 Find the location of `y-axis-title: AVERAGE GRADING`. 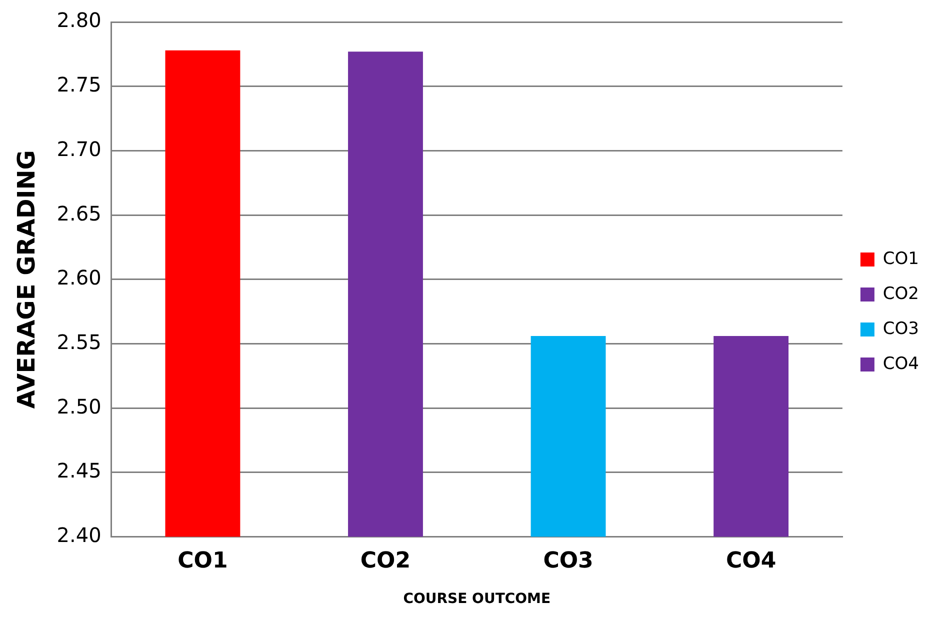

y-axis-title: AVERAGE GRADING is located at coordinates (26, 279).